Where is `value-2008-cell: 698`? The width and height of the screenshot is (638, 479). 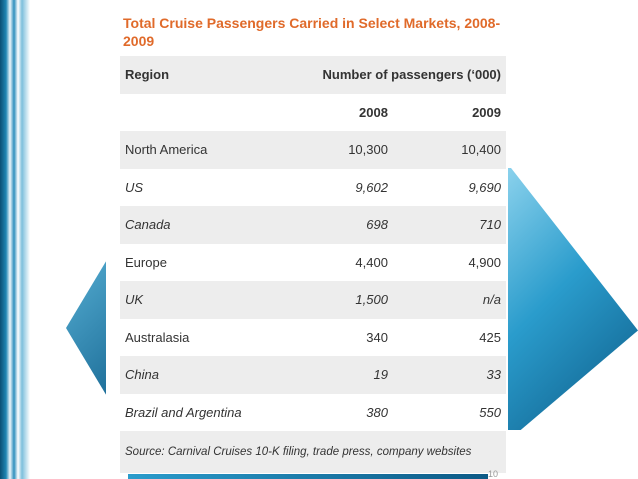
value-2008-cell: 698 is located at coordinates (334, 225).